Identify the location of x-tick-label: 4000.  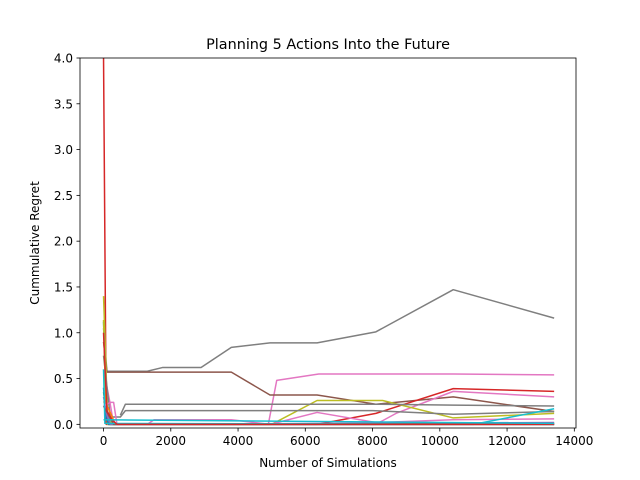
(238, 441).